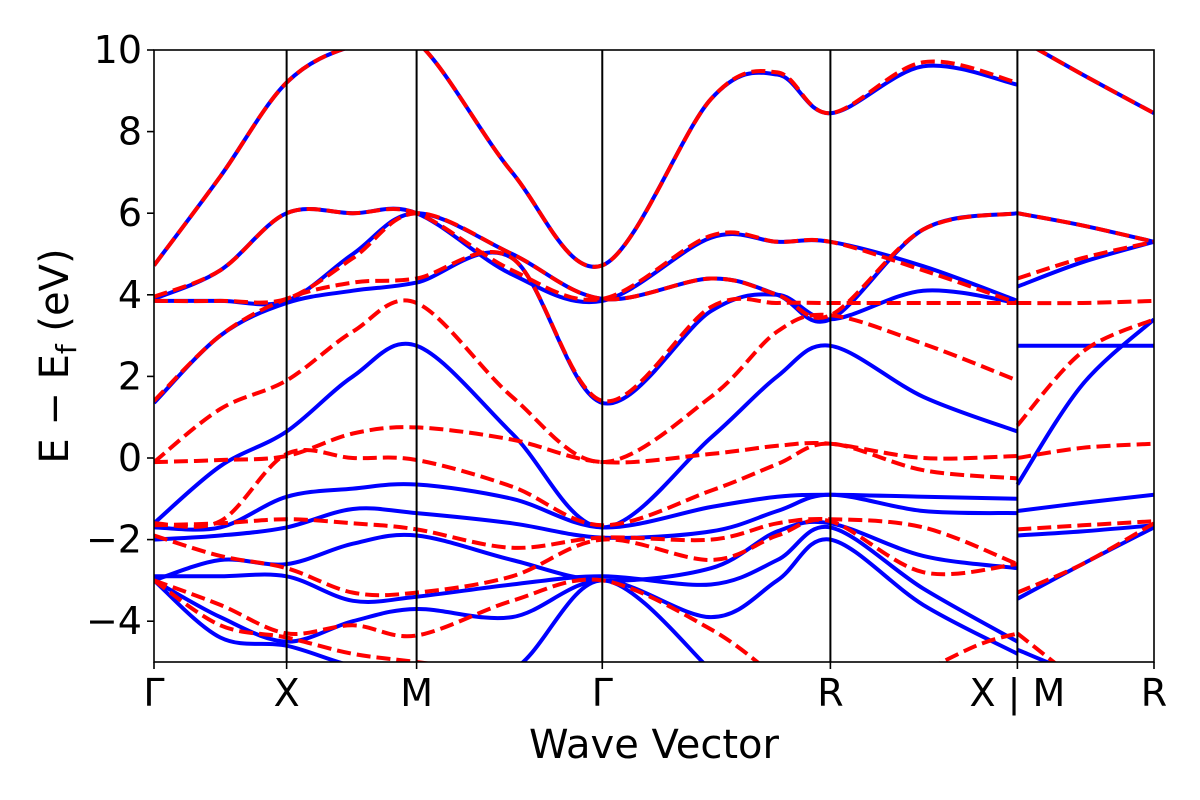 This screenshot has height=800, width=1200. I want to click on y-axis-label: E − Ef (eV), so click(57, 355).